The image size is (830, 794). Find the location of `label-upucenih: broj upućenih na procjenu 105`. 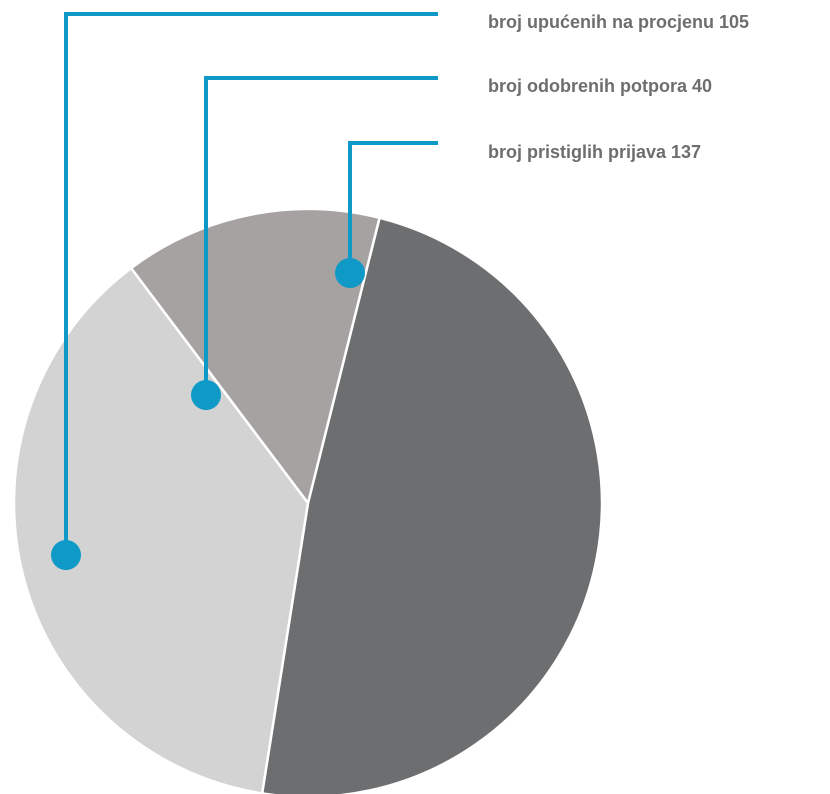

label-upucenih: broj upućenih na procjenu 105 is located at coordinates (618, 22).